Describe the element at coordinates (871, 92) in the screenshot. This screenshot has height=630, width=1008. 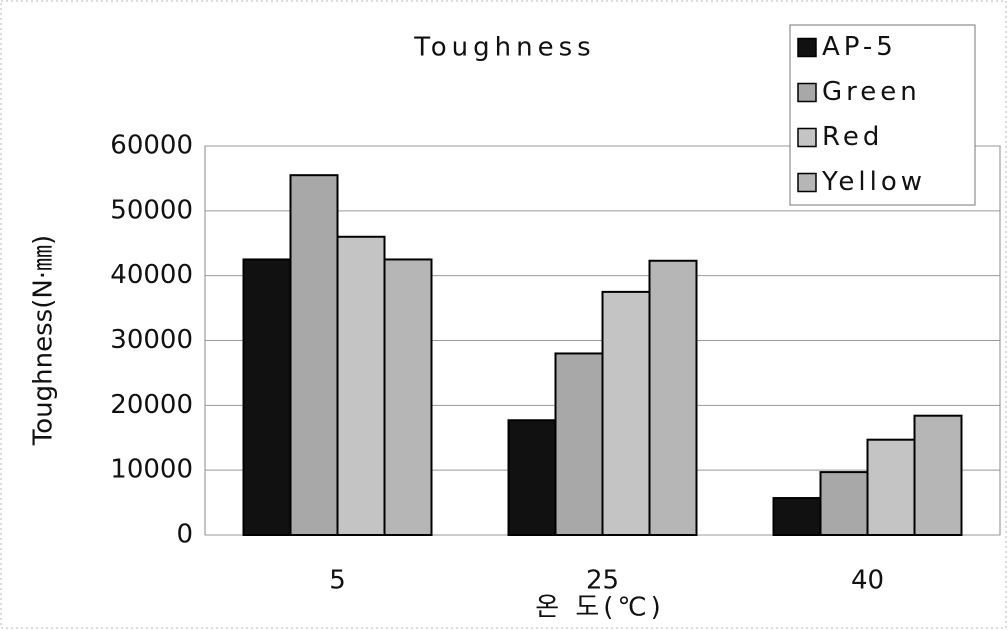
I see `legend-label: Green` at that location.